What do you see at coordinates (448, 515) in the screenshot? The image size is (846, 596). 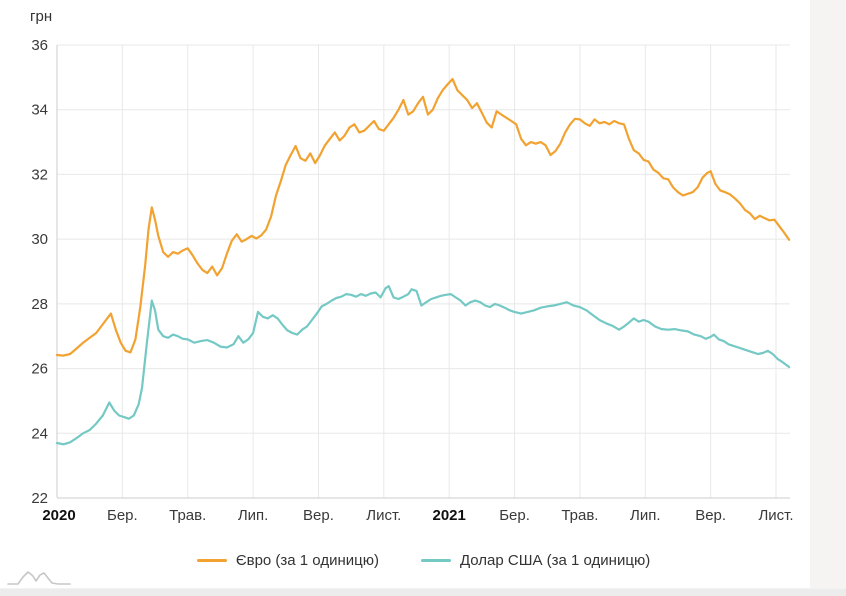 I see `x-tick-label-2021: 2021` at bounding box center [448, 515].